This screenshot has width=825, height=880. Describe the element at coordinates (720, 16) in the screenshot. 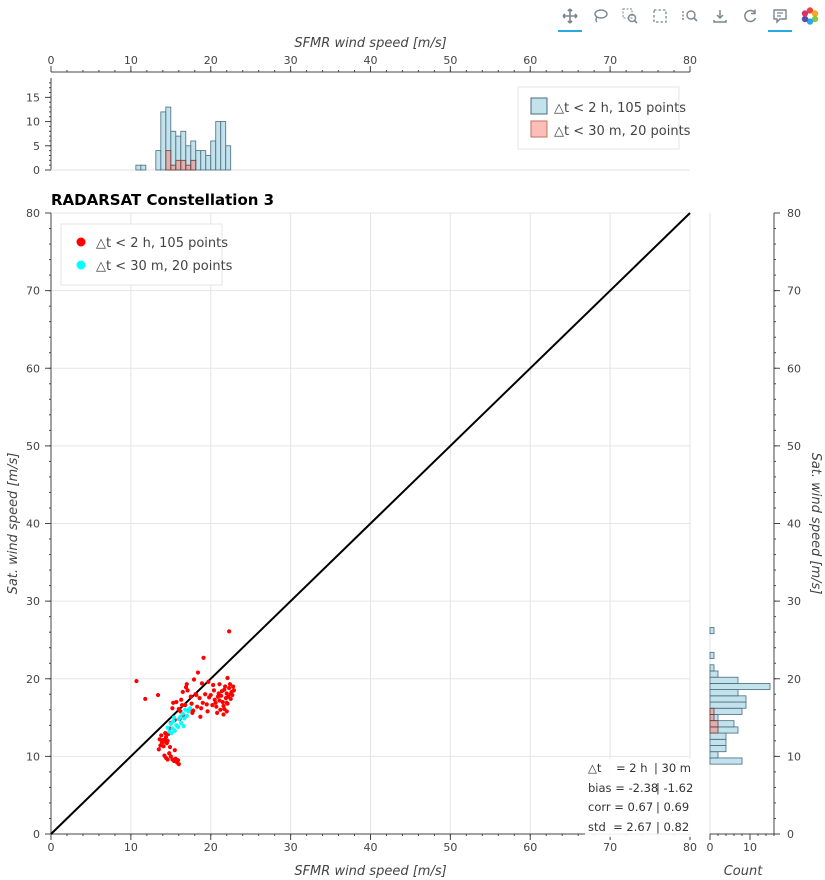

I see `save-icon` at that location.